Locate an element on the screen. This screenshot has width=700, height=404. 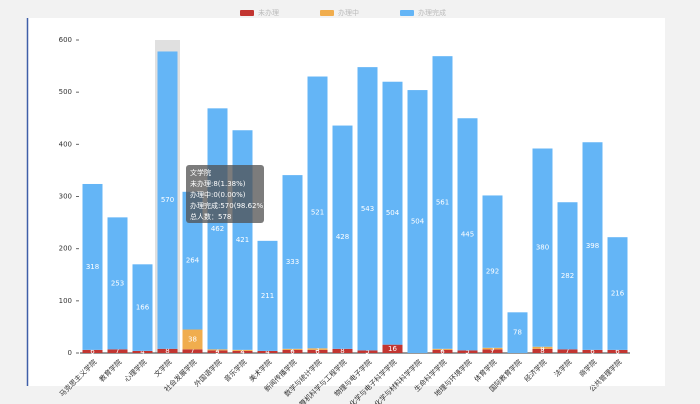
data-label: 292 is located at coordinates (492, 272).